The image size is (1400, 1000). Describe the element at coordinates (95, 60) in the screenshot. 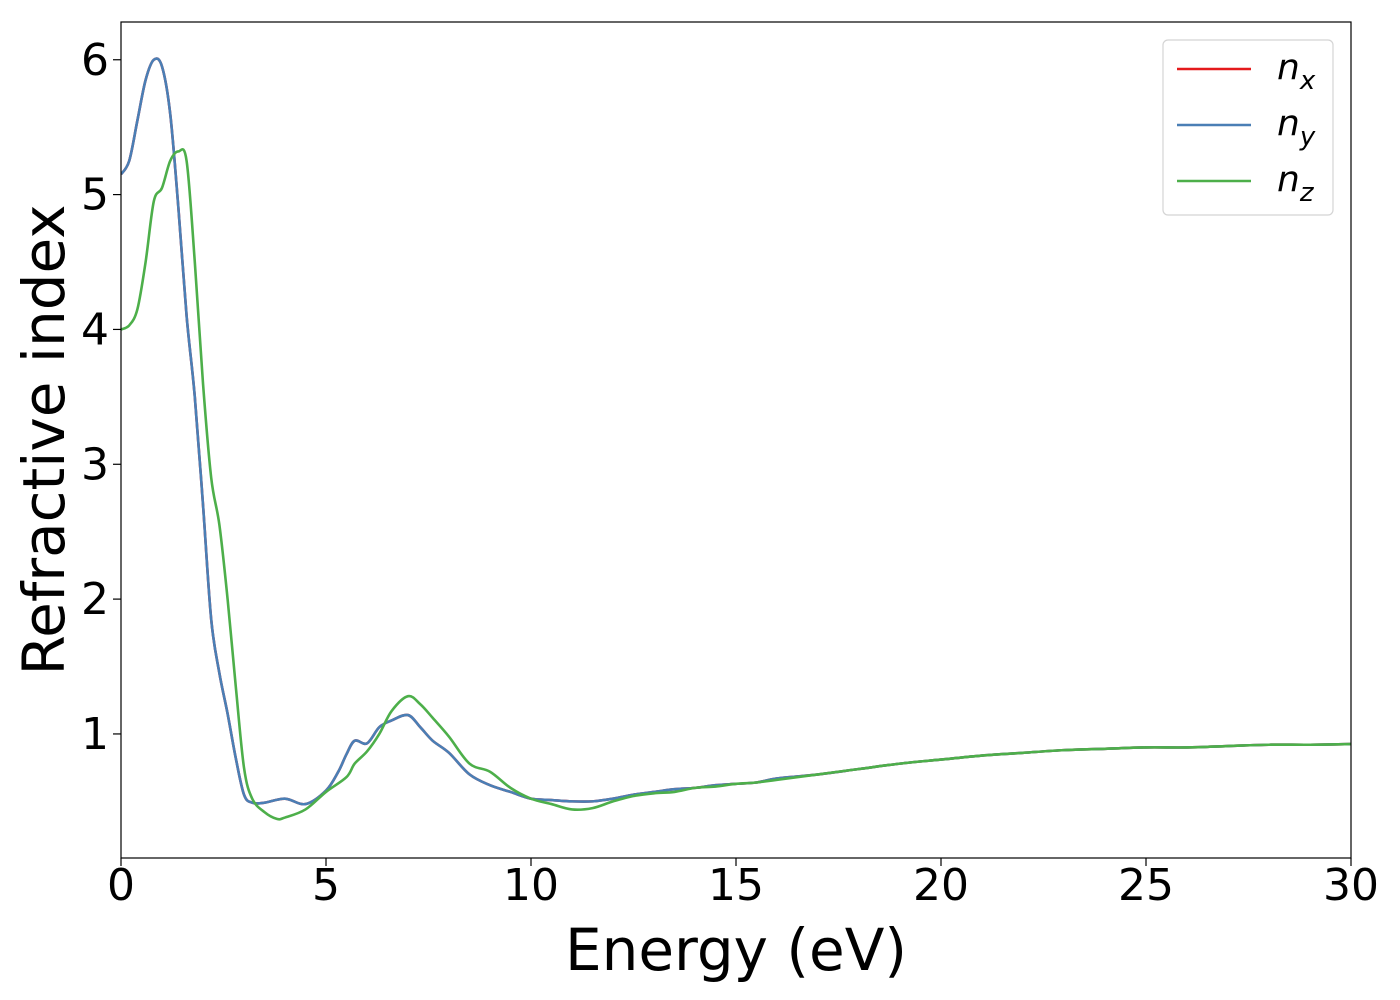

I see `y-tick-label: 6` at that location.